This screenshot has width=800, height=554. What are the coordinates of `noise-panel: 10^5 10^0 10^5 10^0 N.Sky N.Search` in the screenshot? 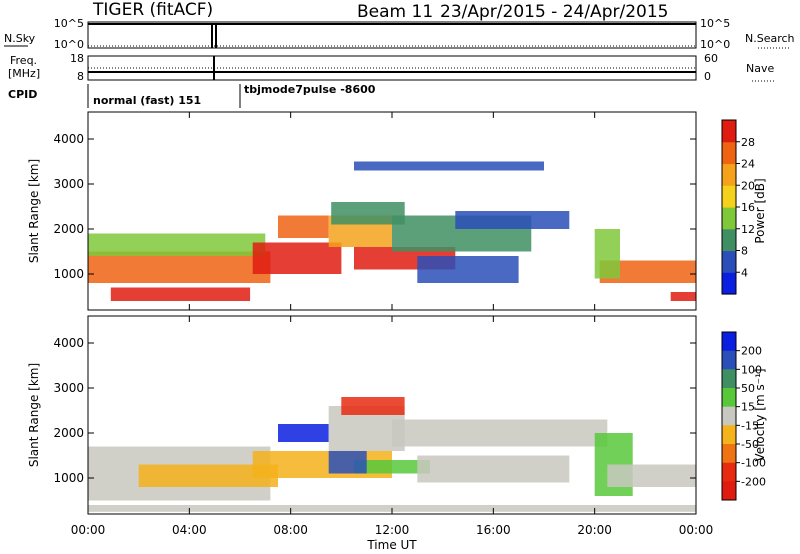 It's located at (399, 34).